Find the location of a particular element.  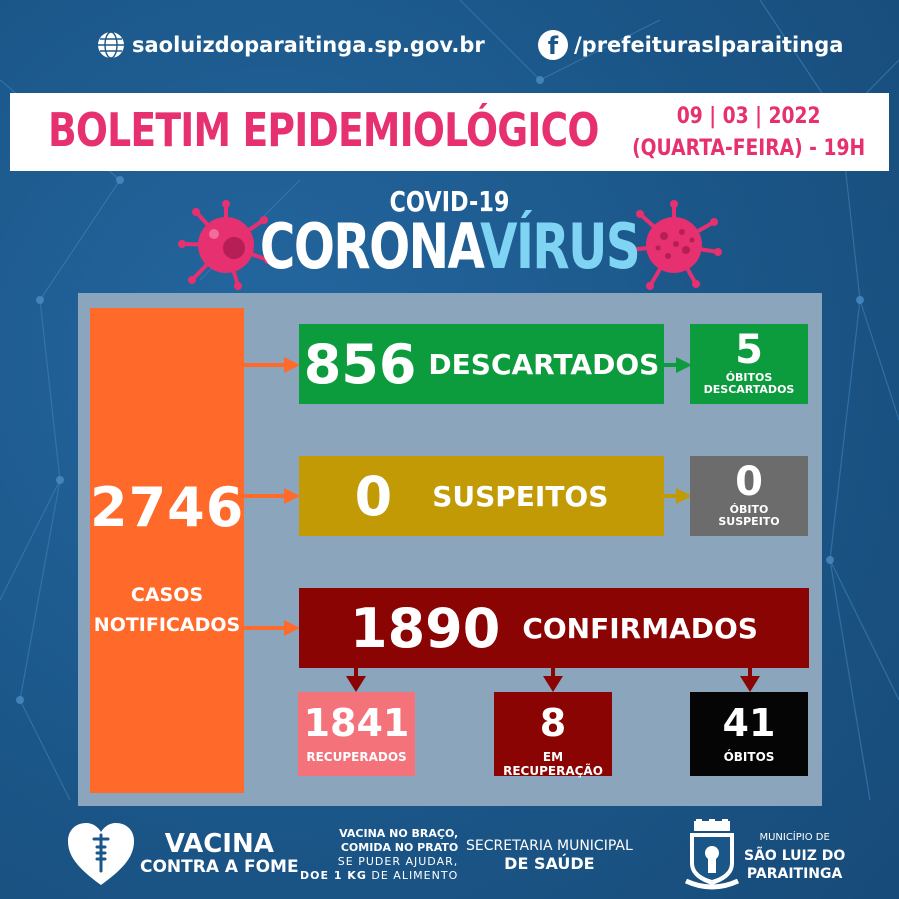

suspected-box: 0 SUSPEITOS is located at coordinates (481, 496).